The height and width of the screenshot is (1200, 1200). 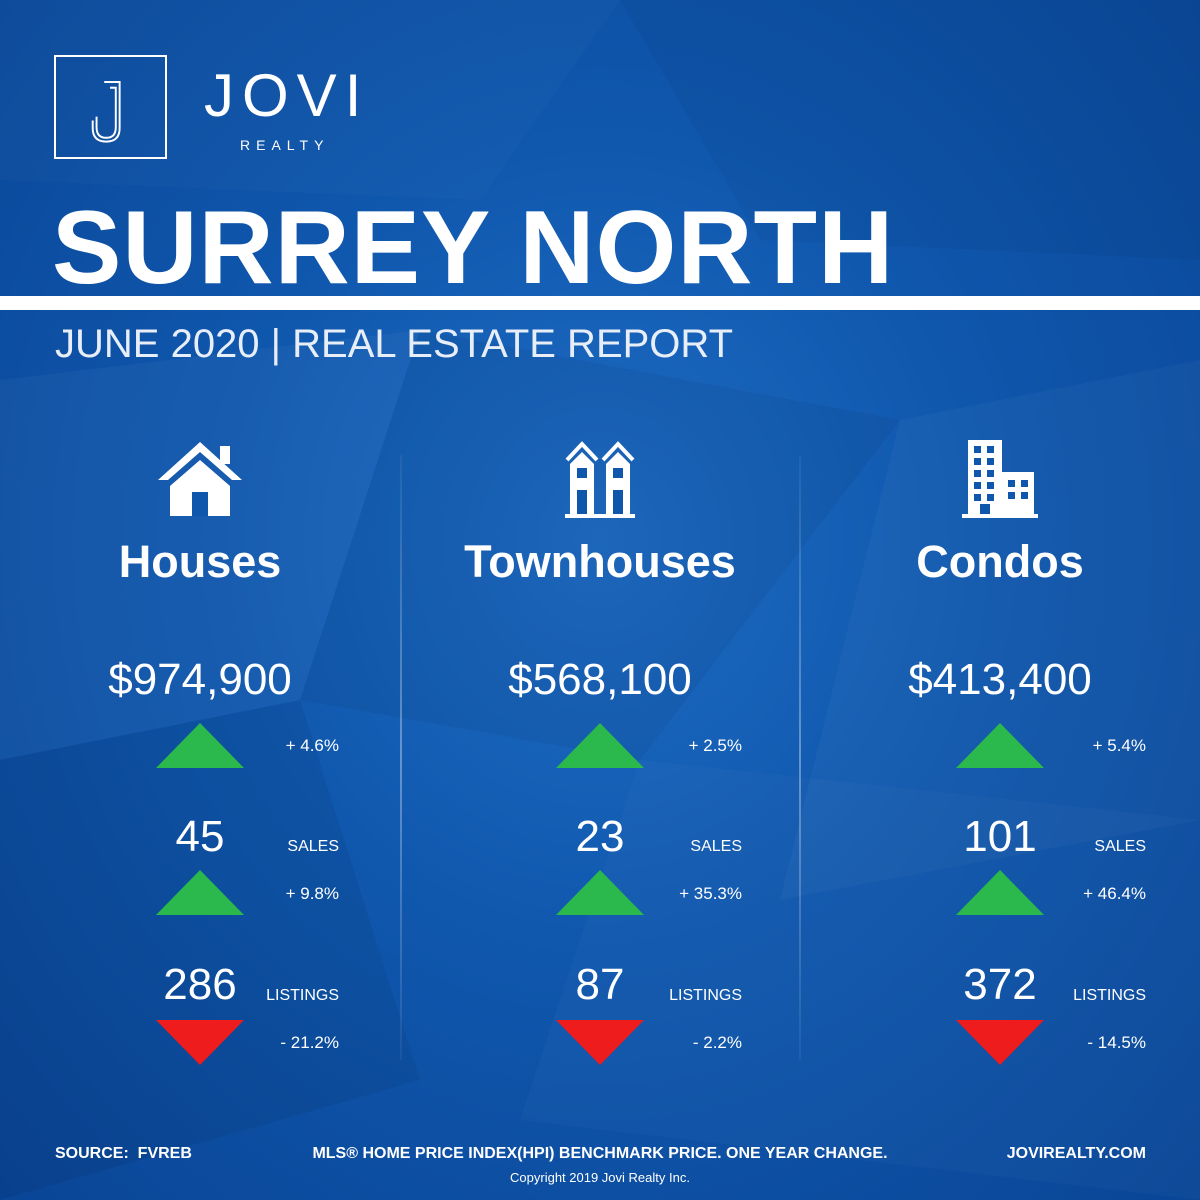 I want to click on brand-subname: REALTY, so click(x=285, y=145).